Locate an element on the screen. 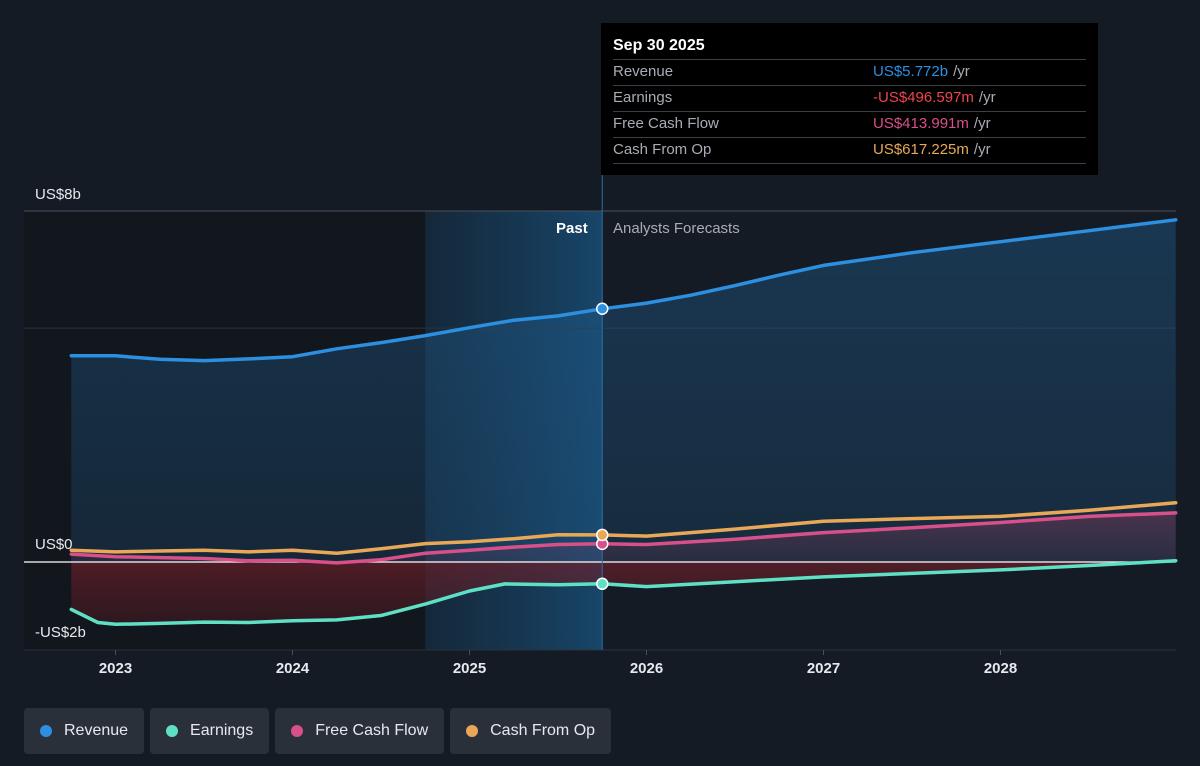 The height and width of the screenshot is (766, 1200). legend-item-free-cash-flow: Free Cash Flow is located at coordinates (360, 731).